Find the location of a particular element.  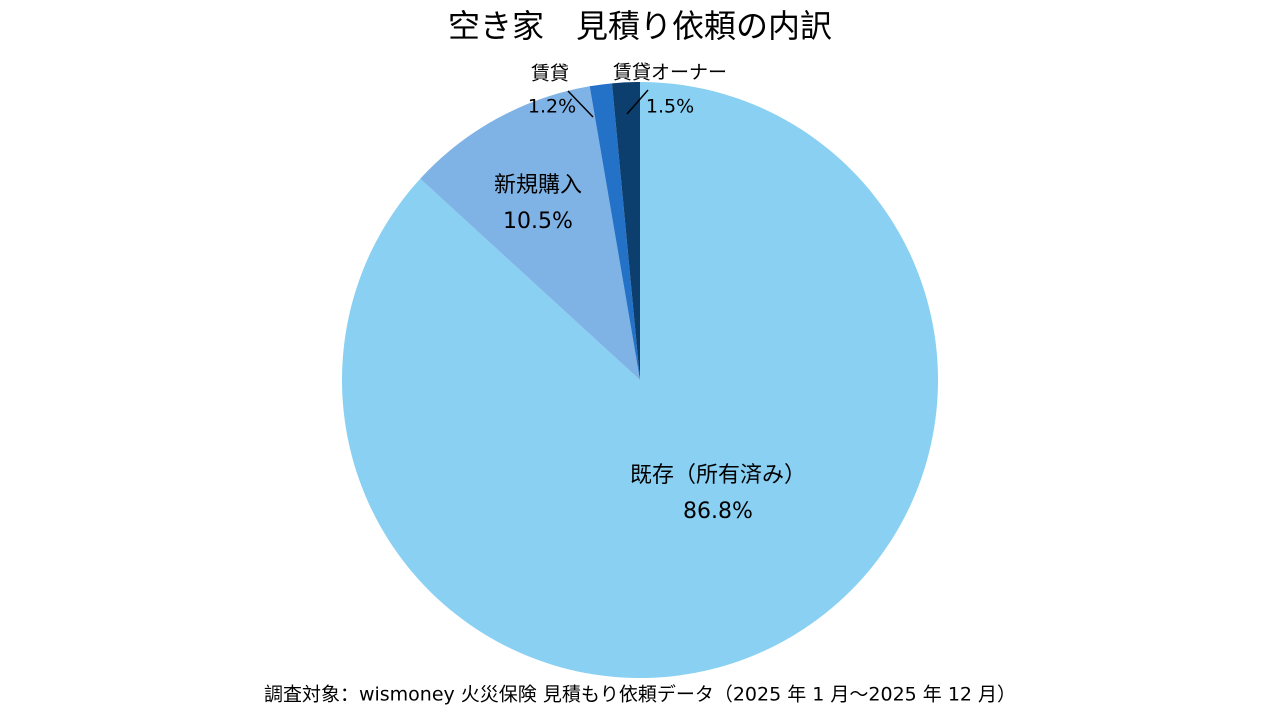

value-label: 1.5% is located at coordinates (670, 107).